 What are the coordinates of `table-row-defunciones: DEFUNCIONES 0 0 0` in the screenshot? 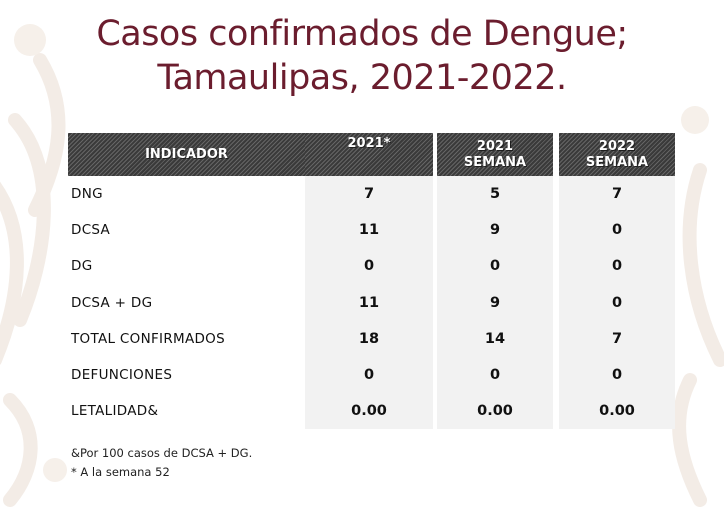 It's located at (371, 375).